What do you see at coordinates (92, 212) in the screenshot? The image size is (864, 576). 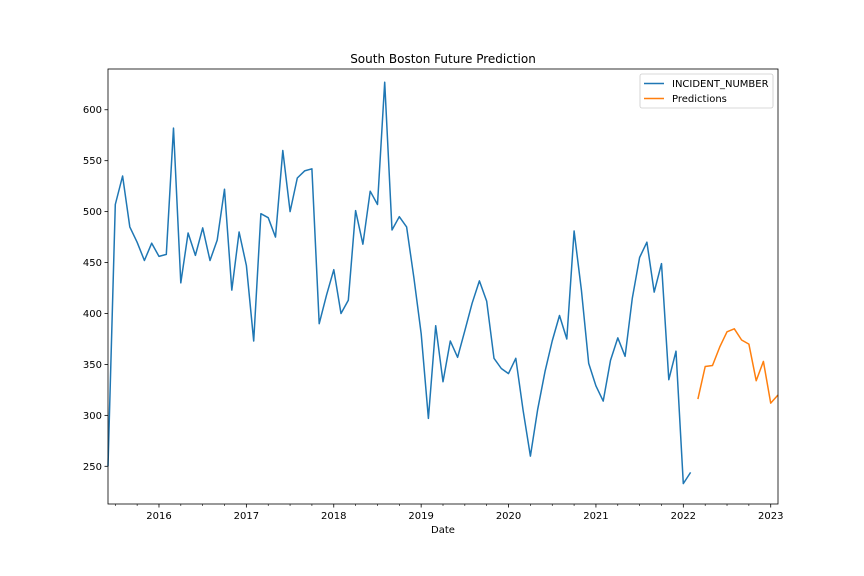 I see `y-tick-label: 500` at bounding box center [92, 212].